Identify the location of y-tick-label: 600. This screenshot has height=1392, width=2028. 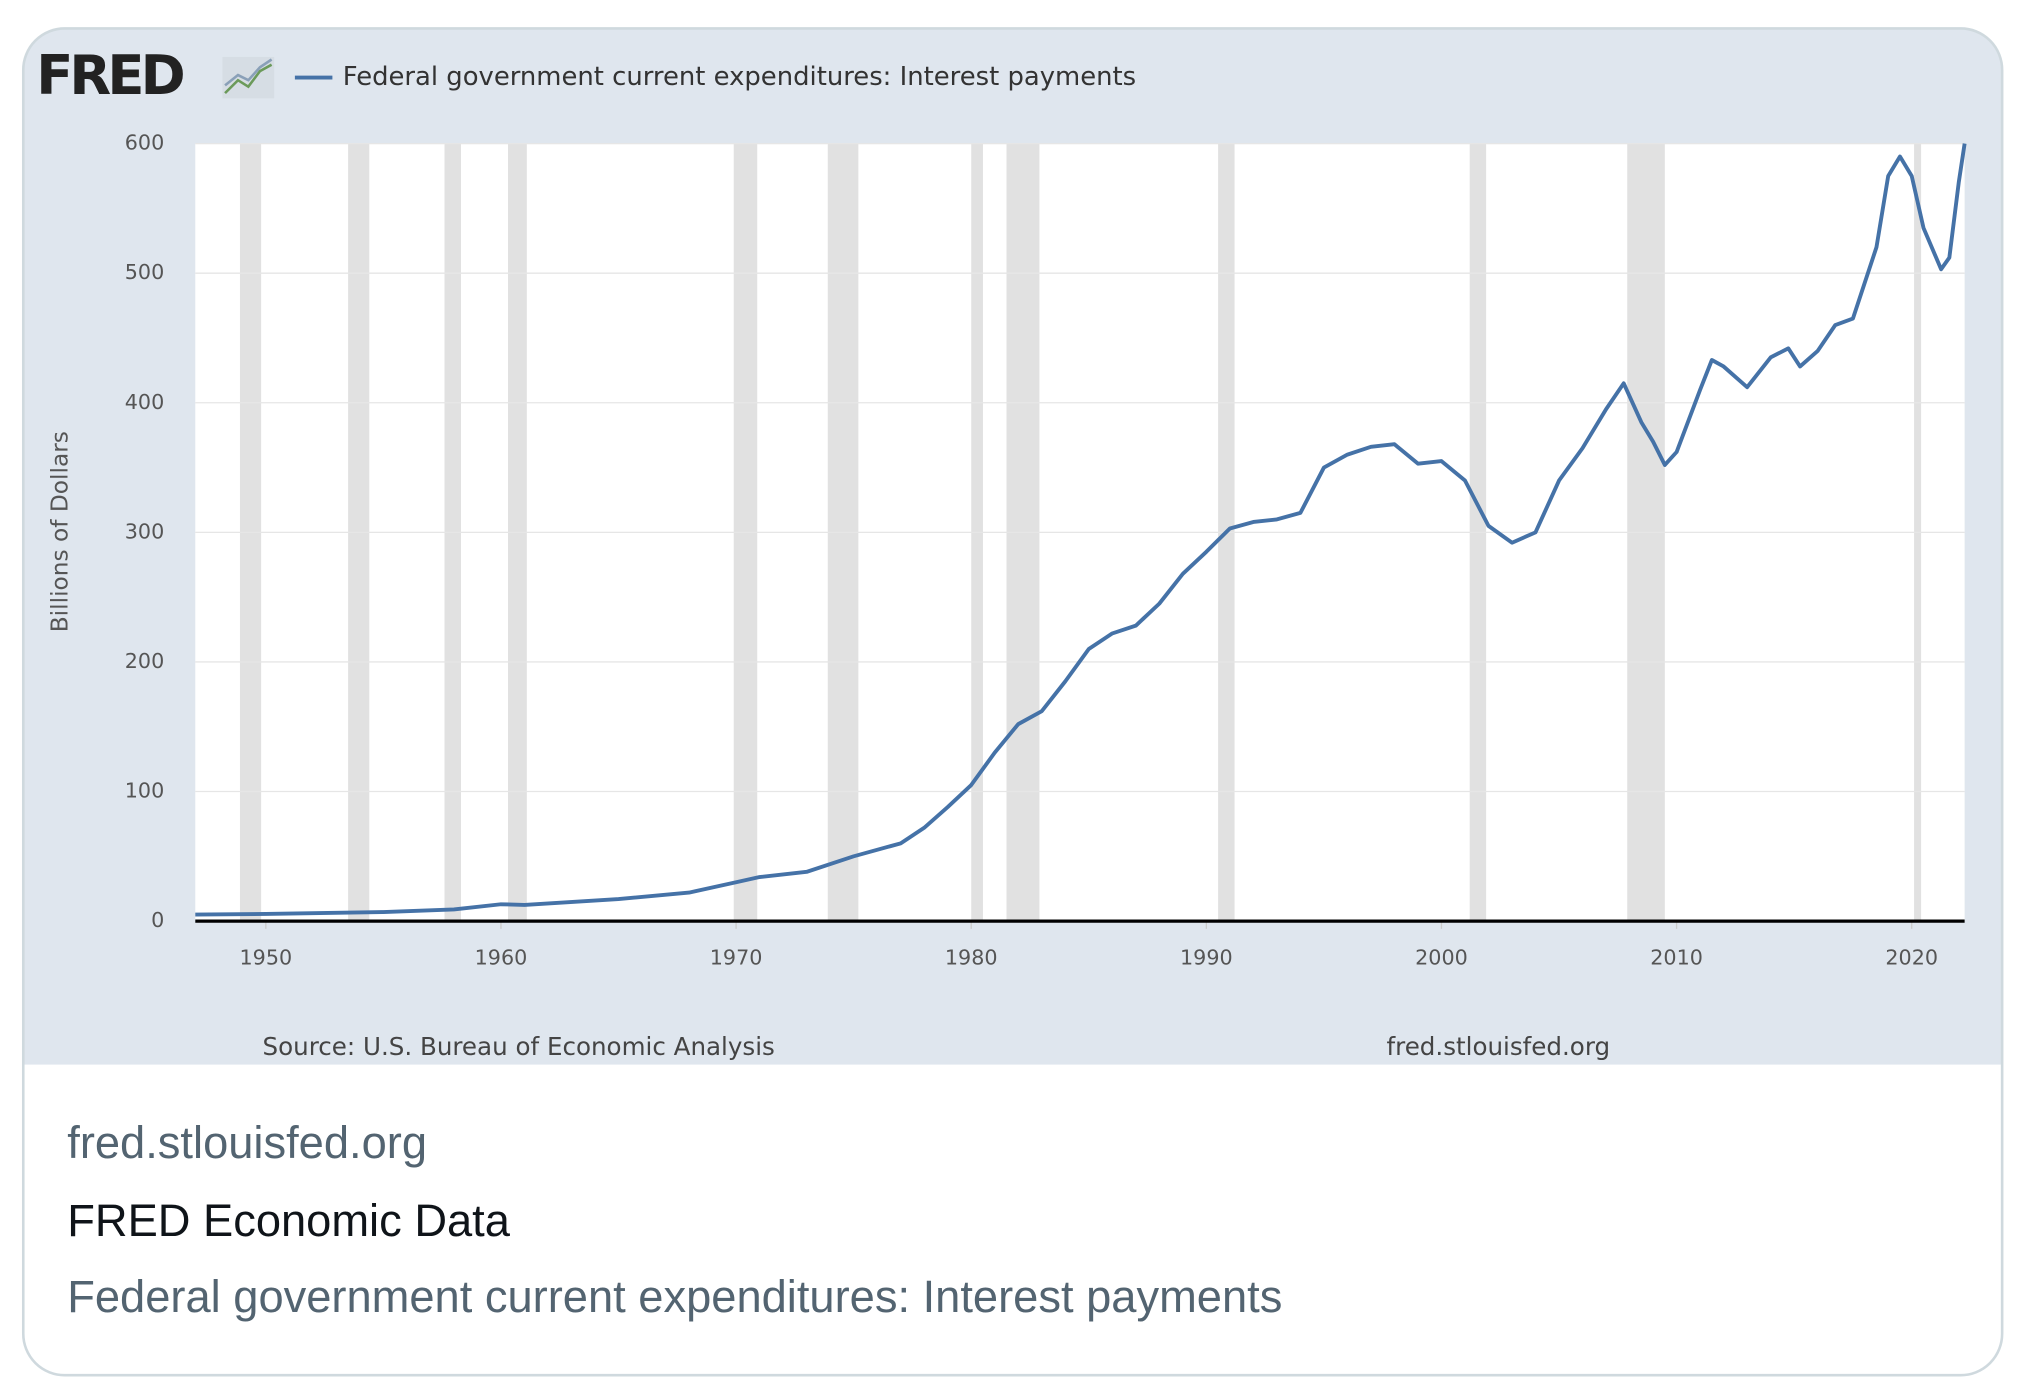
(144, 143).